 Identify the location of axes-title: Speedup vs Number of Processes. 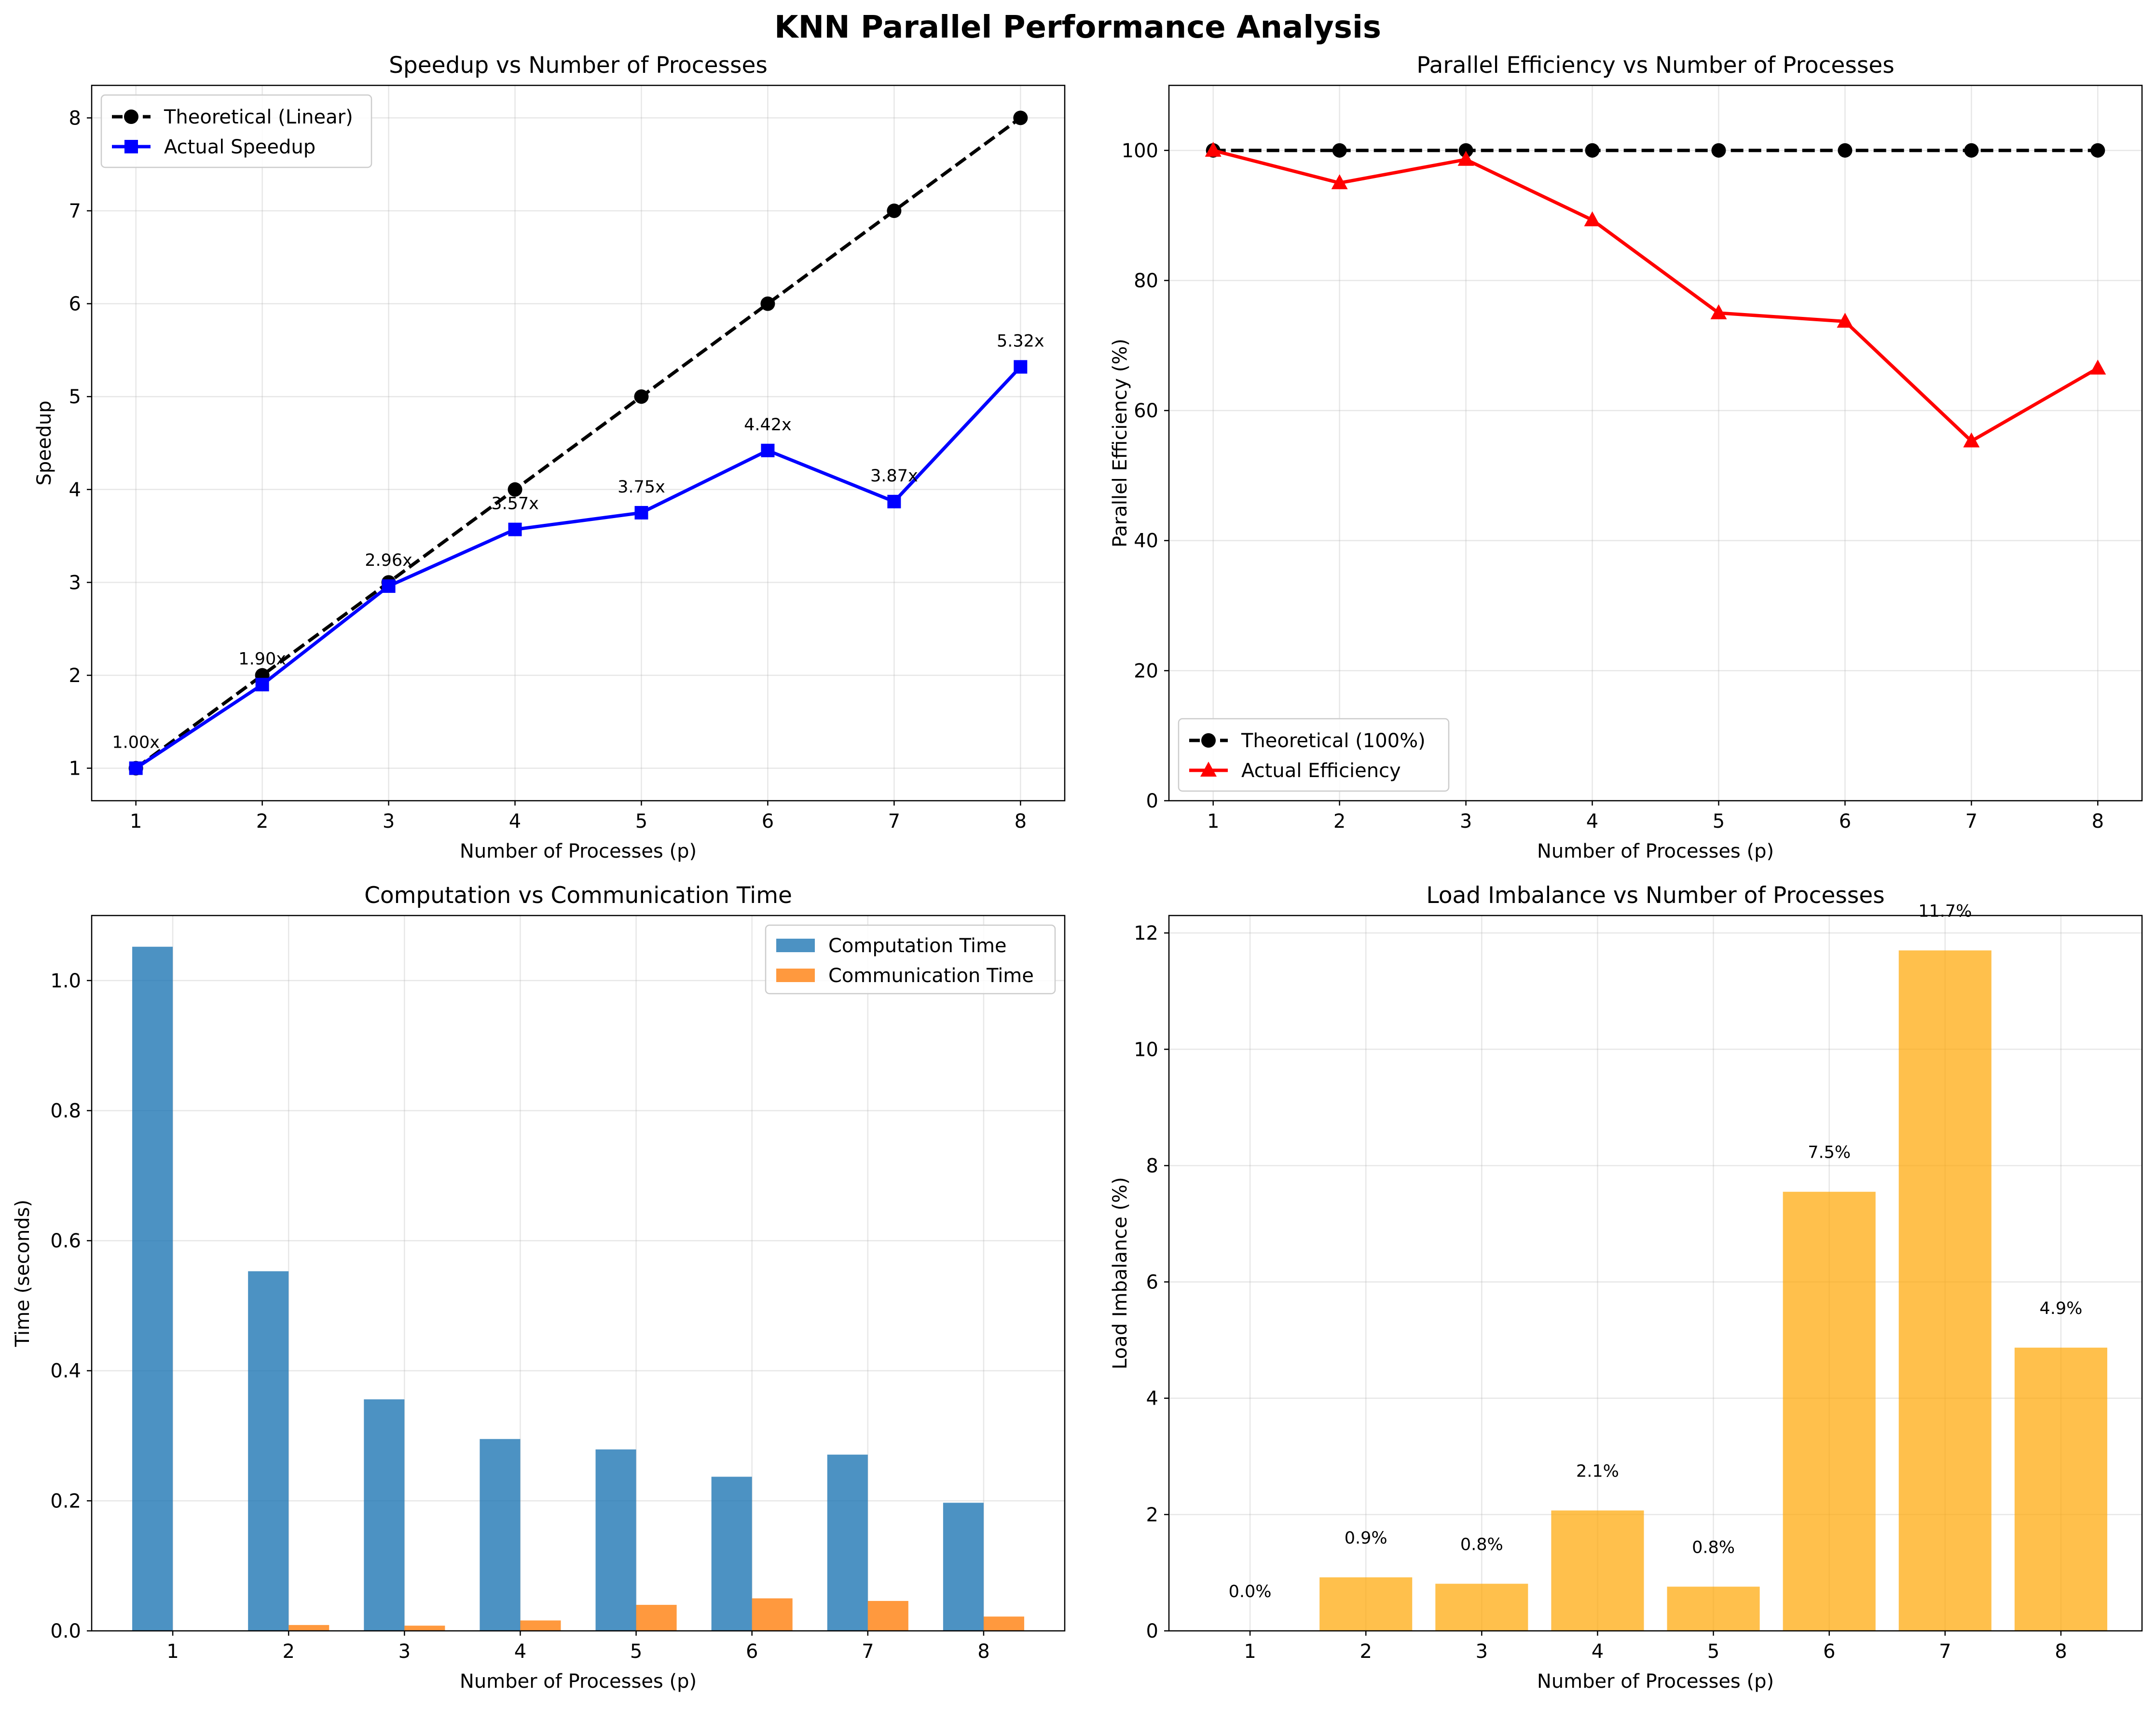
(578, 65).